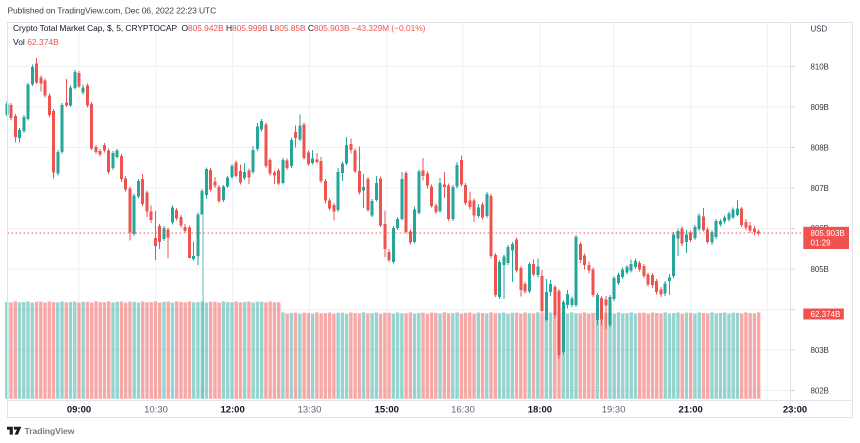 This screenshot has width=860, height=443. I want to click on svg-text: 15:00, so click(387, 410).